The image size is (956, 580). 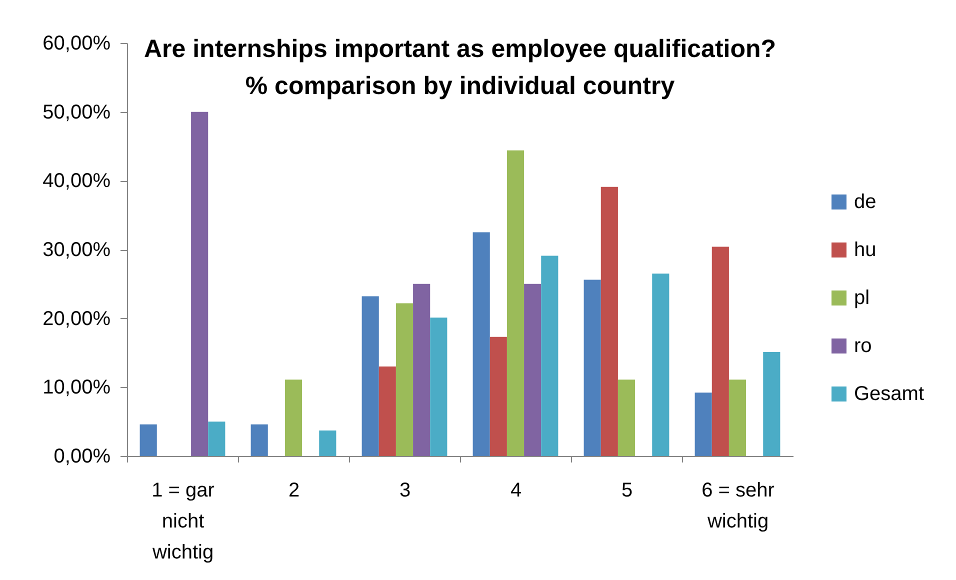 What do you see at coordinates (865, 202) in the screenshot?
I see `legend-label: de` at bounding box center [865, 202].